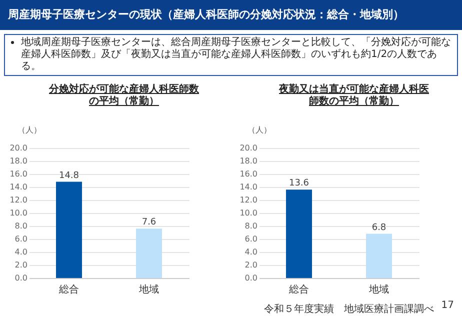  I want to click on text: 令和５年度実績 地域医療計画課調べ, so click(349, 309).